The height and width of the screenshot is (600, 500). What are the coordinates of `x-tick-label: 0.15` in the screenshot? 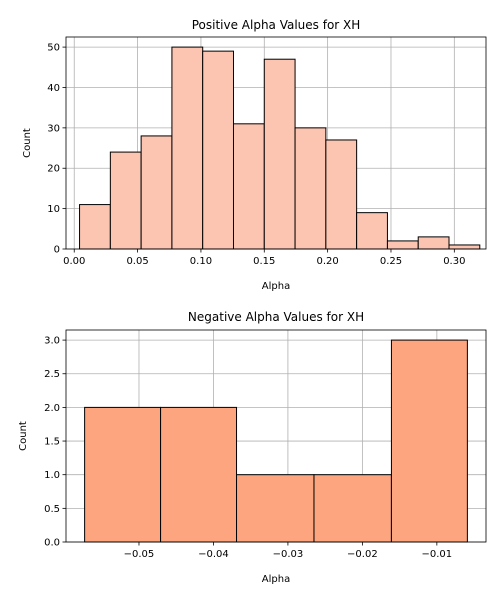 It's located at (264, 261).